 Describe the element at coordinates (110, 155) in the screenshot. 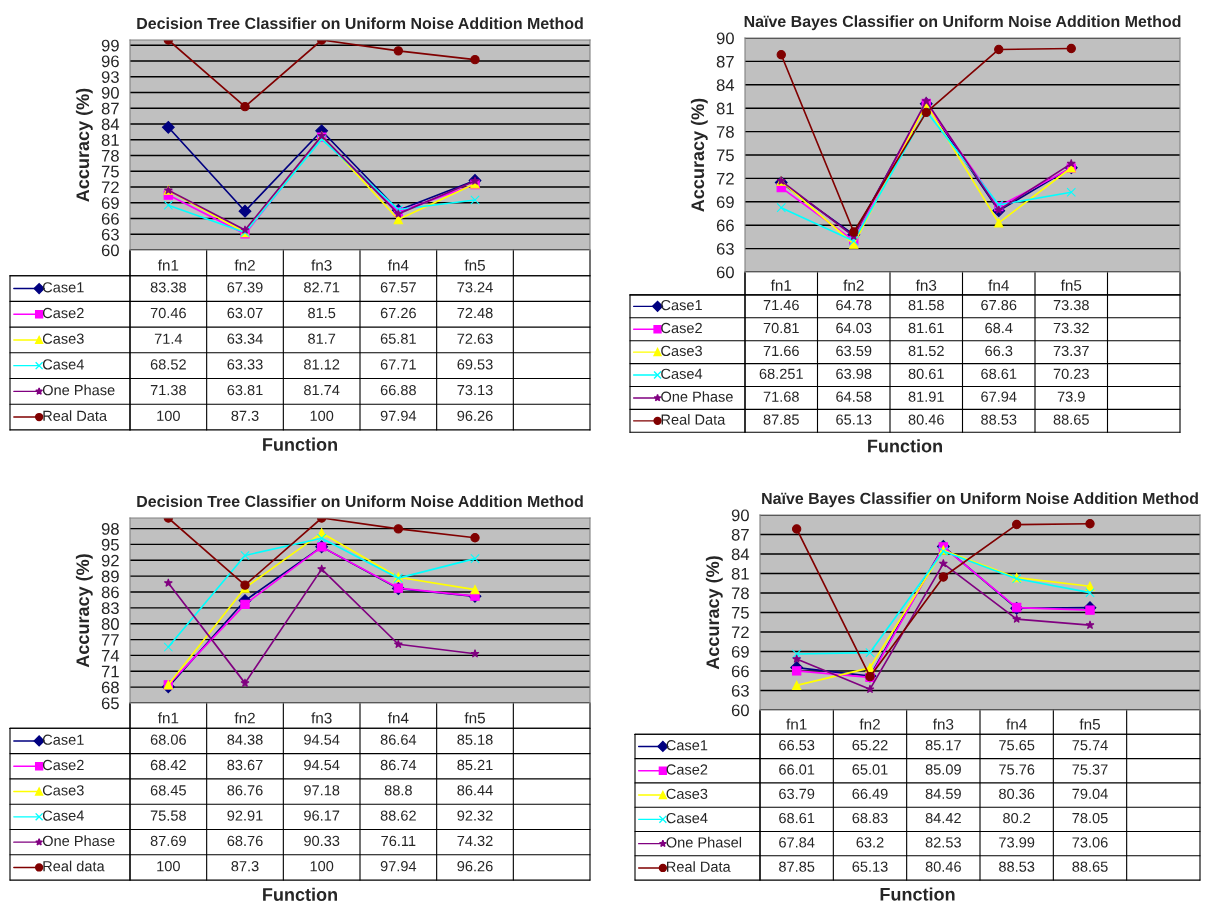

I see `y-tick-label: 78` at that location.